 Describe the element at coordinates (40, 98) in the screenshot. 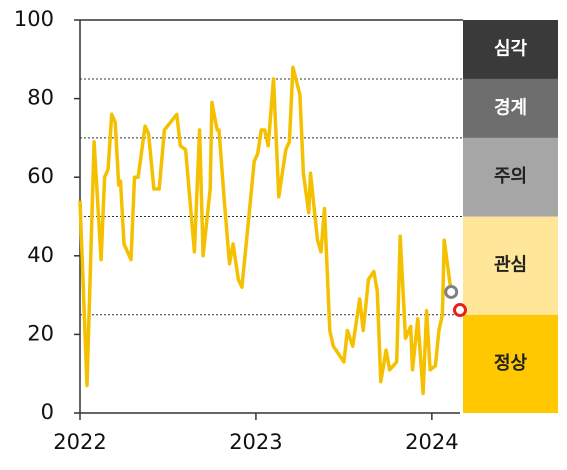

I see `y-tick-label: 80` at that location.